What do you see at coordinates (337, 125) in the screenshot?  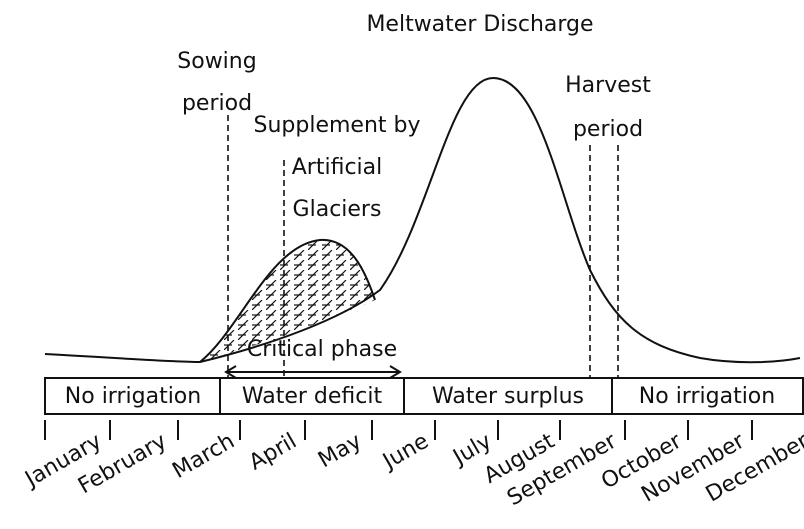 I see `label: Supplement by` at bounding box center [337, 125].